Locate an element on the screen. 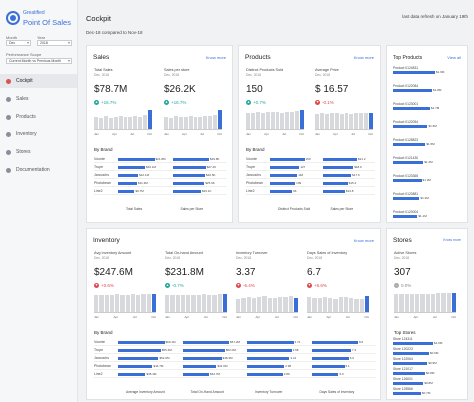 The width and height of the screenshot is (474, 402). scope-select: Current Month vs Previous Month is located at coordinates (39, 61).